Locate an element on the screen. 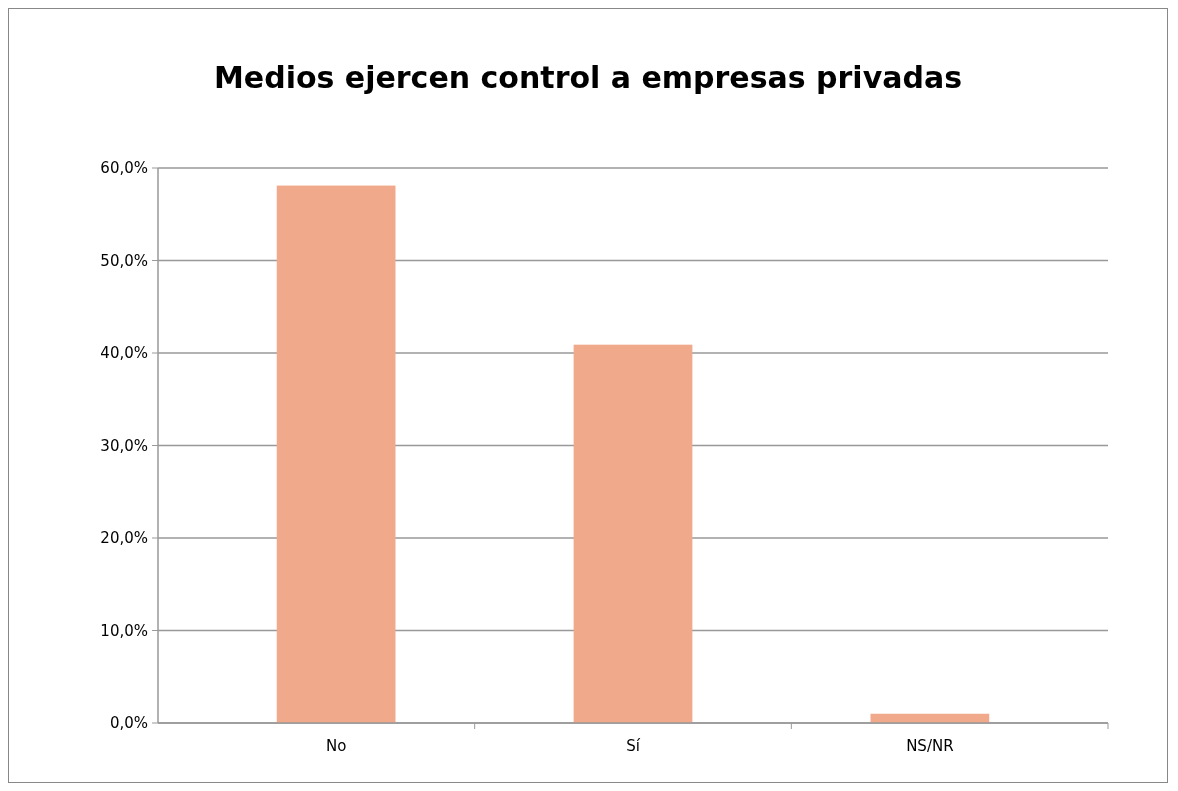  y-tick-label: 10,0% is located at coordinates (124, 630).